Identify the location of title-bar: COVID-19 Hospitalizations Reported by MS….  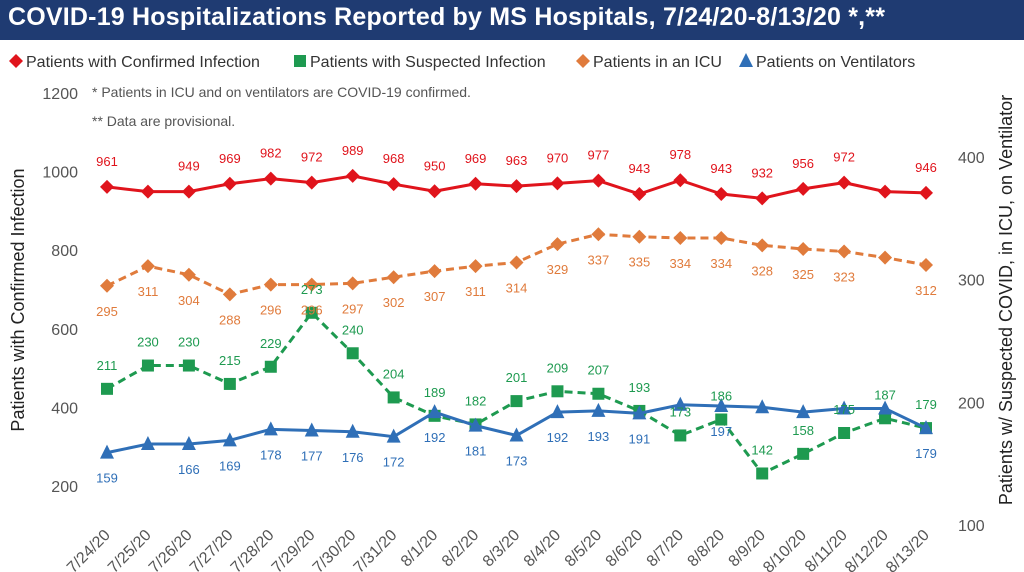
(512, 20).